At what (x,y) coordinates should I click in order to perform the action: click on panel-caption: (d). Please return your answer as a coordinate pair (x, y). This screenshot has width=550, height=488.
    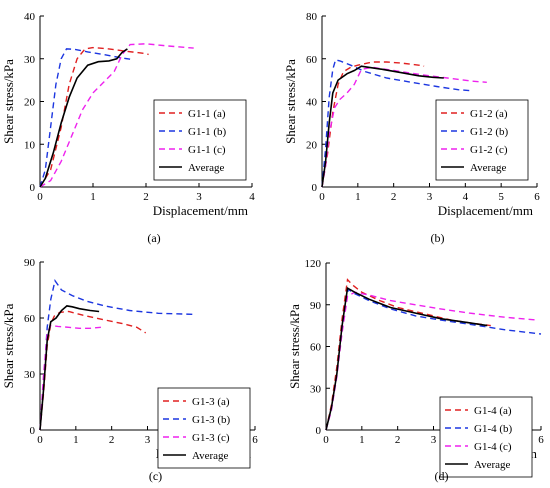
    Looking at the image, I should click on (442, 476).